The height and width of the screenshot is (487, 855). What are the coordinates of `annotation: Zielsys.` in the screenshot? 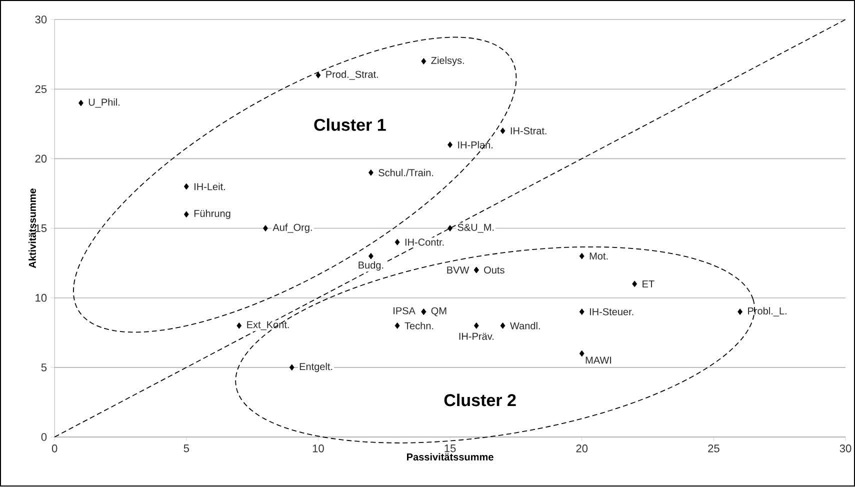 It's located at (447, 61).